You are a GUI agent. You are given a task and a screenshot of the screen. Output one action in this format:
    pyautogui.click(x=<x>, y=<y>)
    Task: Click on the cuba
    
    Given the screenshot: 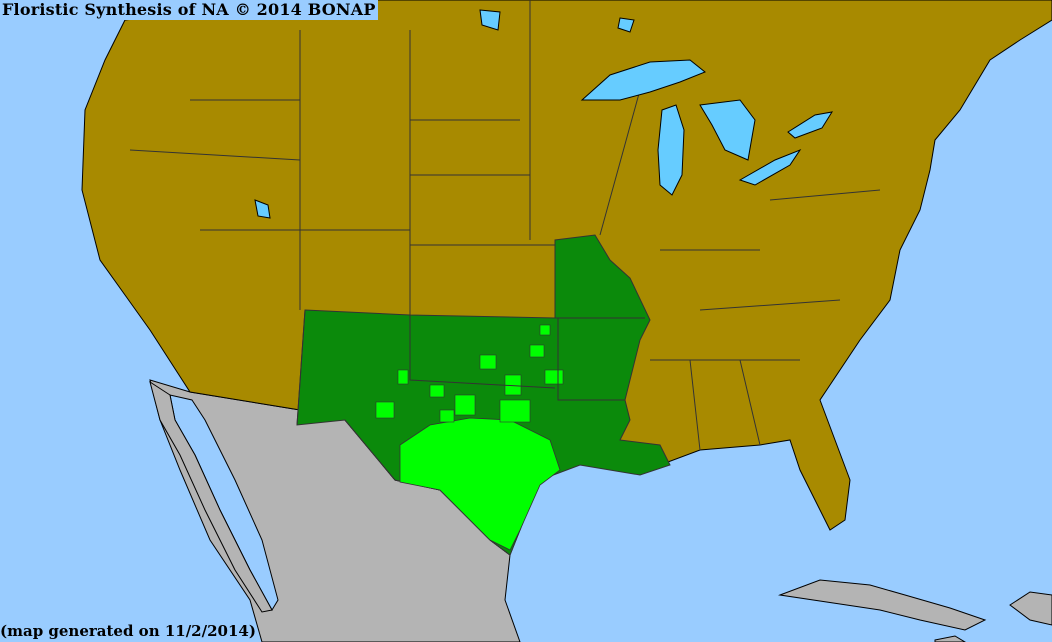 What is the action you would take?
    pyautogui.click(x=882, y=605)
    